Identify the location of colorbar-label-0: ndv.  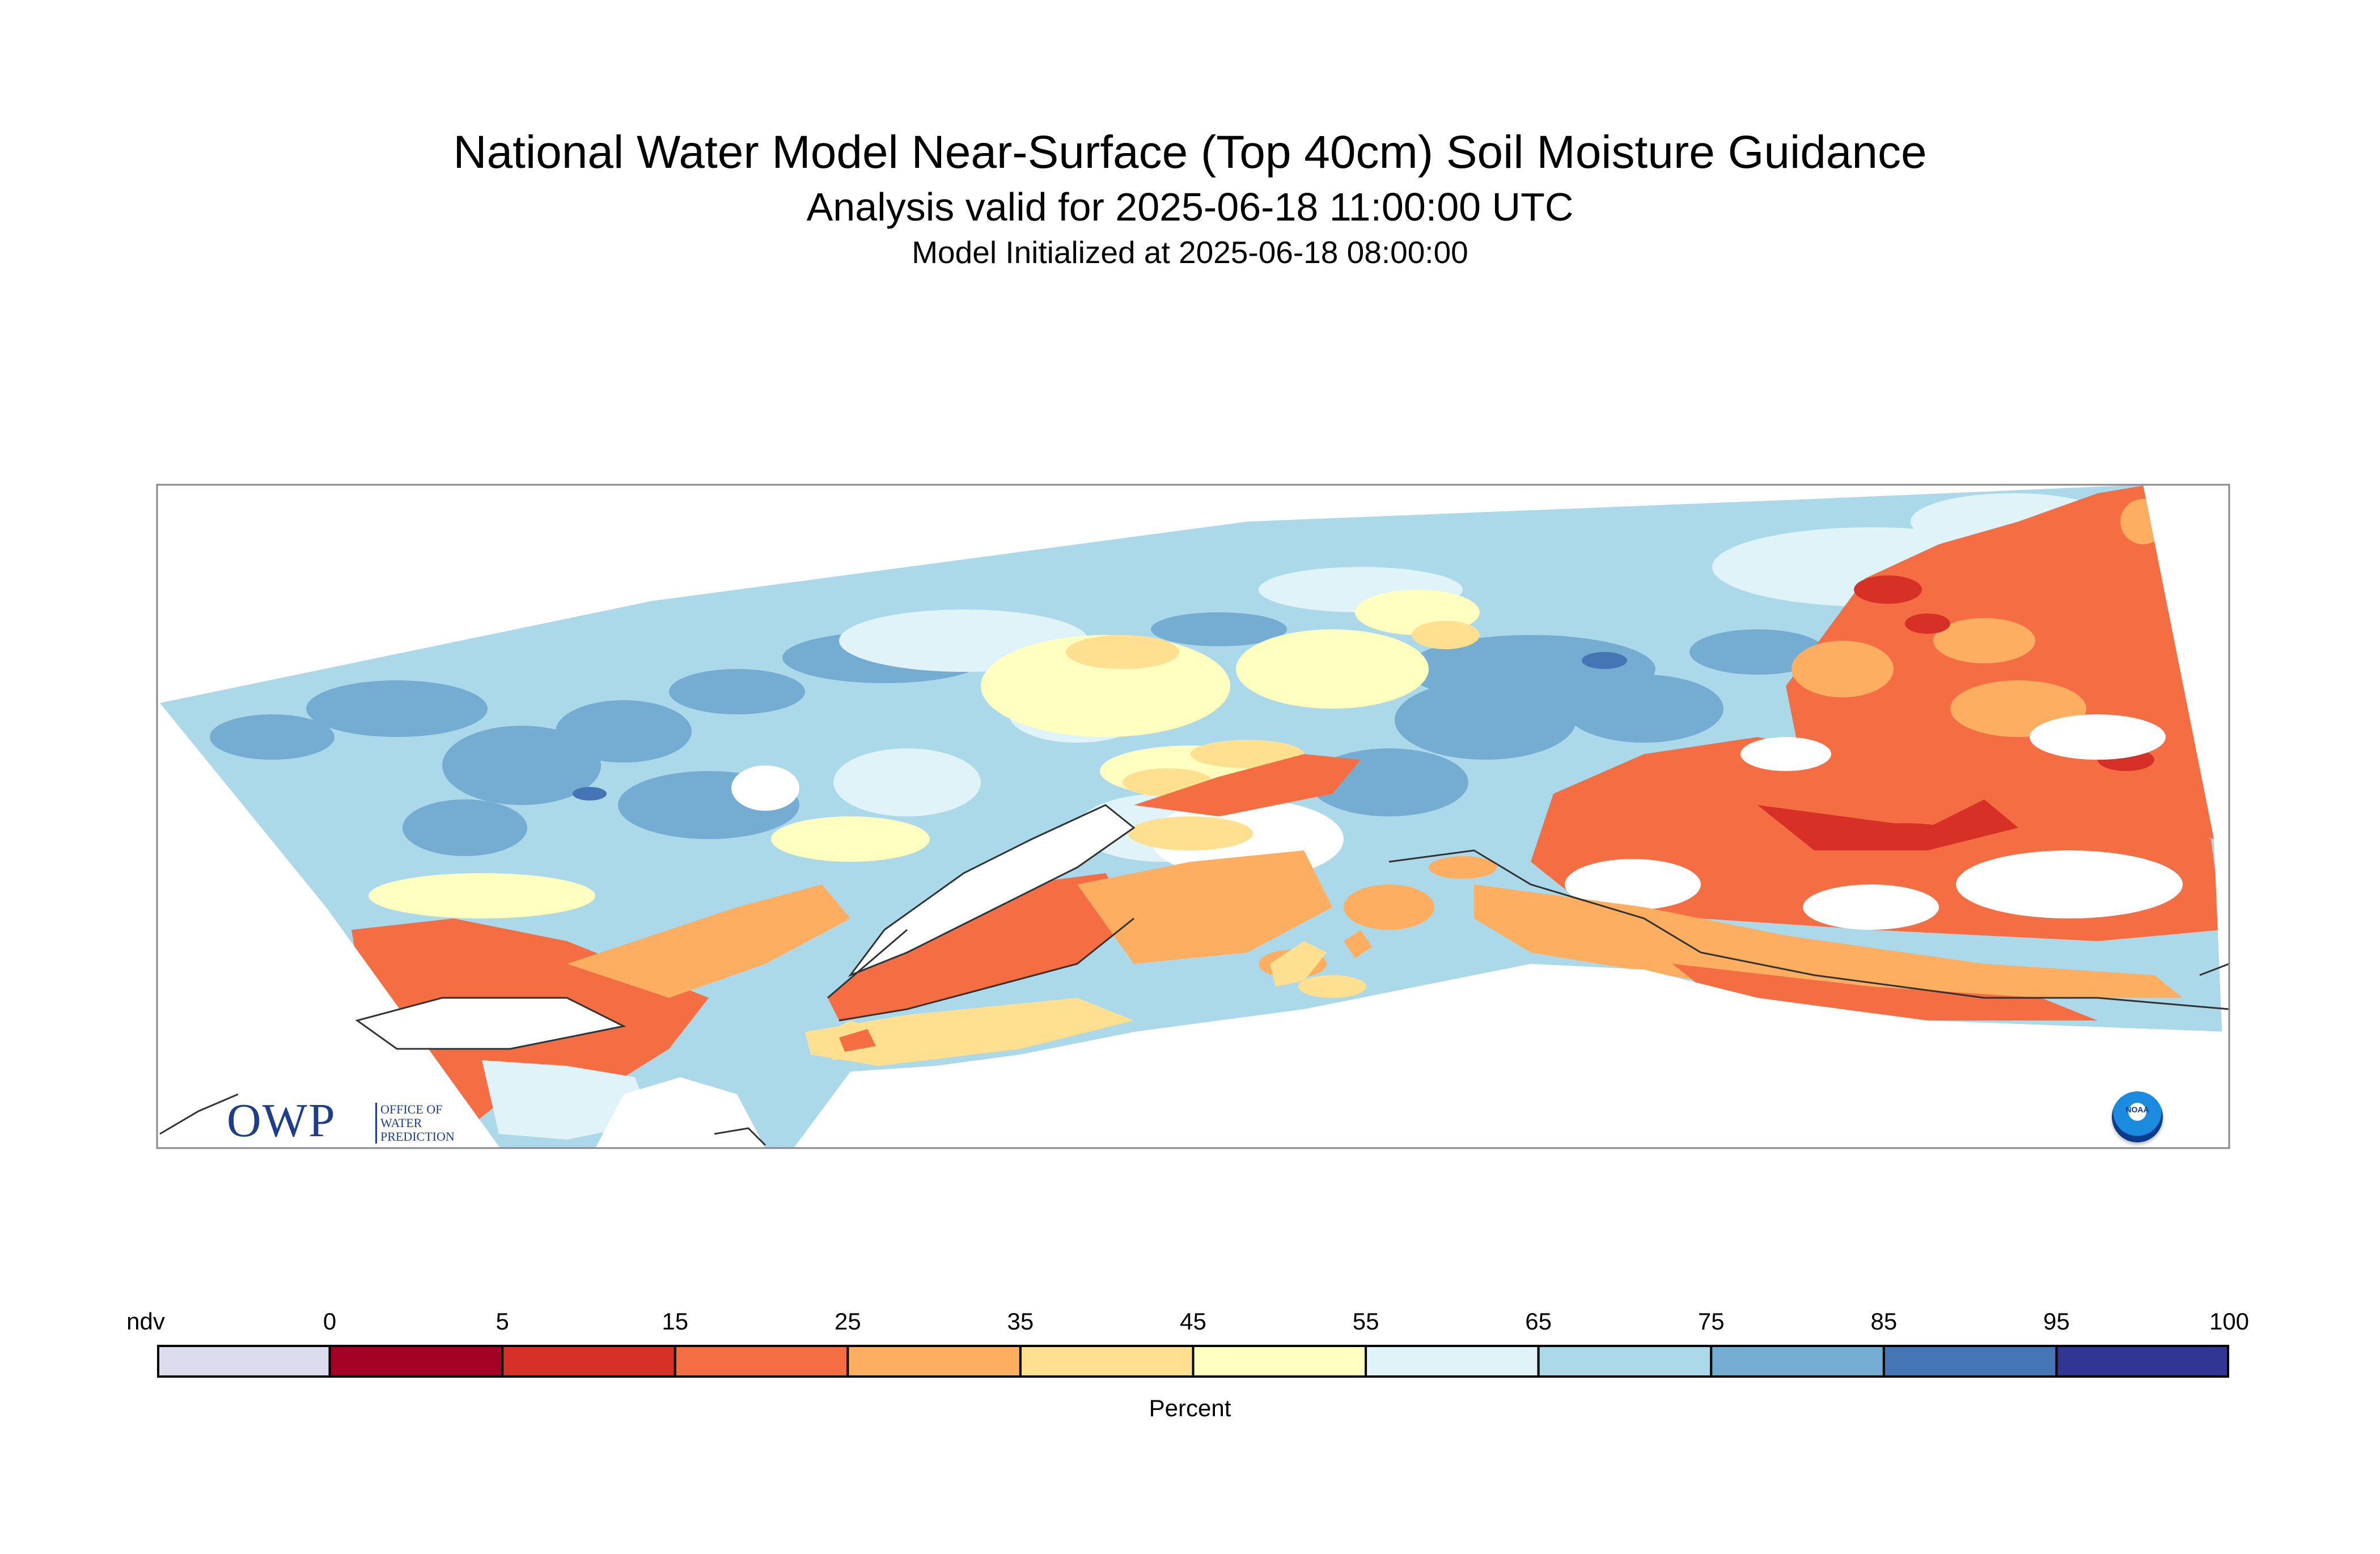
(145, 1321).